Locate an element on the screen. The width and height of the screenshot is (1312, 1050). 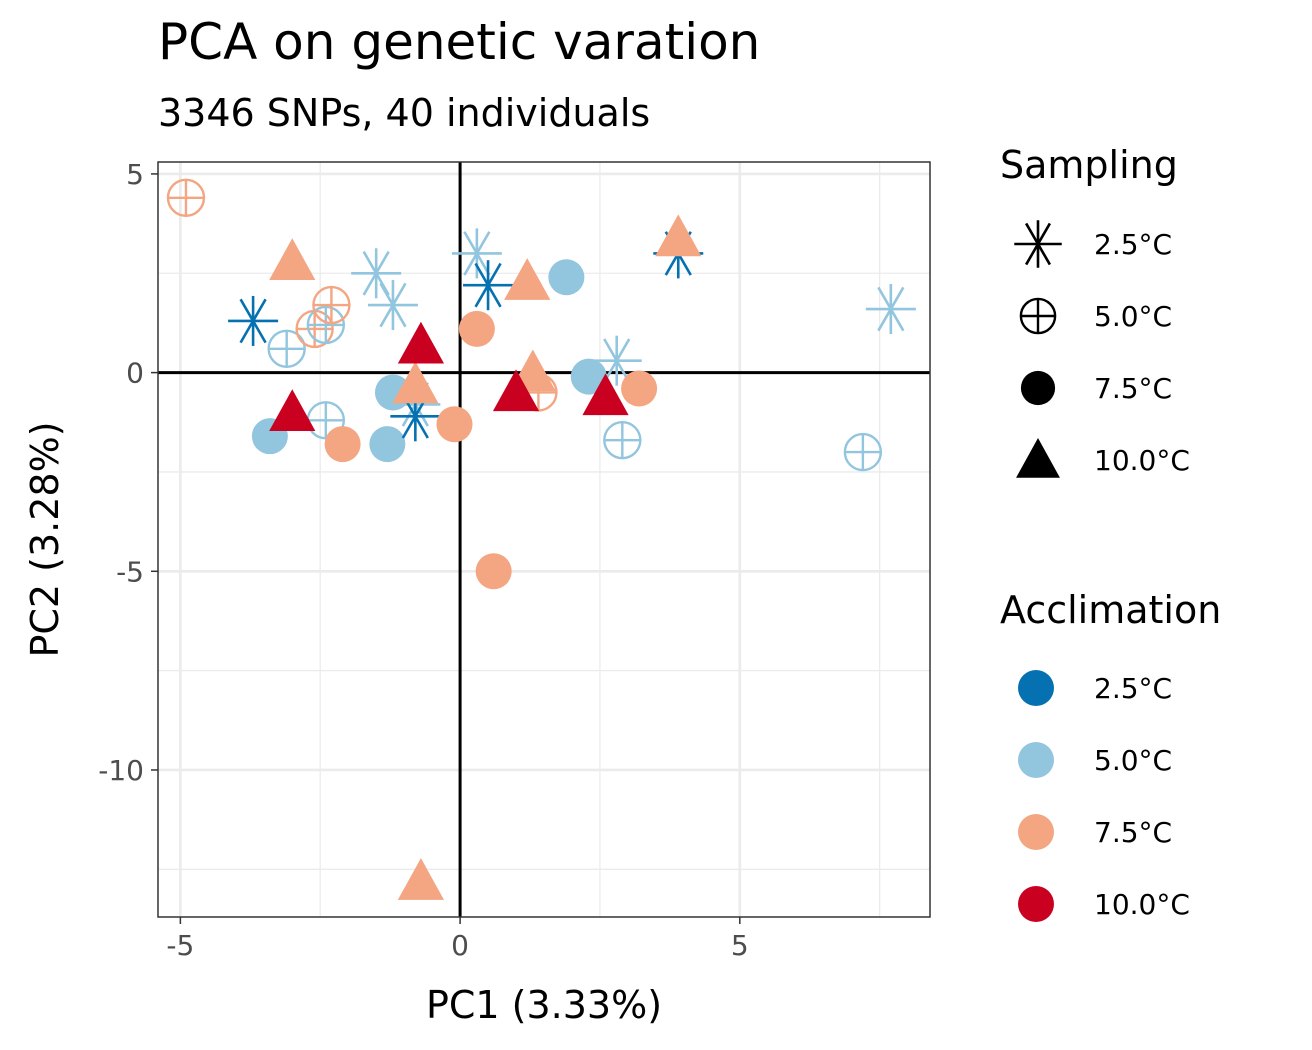
x-tick-label: 5 is located at coordinates (740, 945).